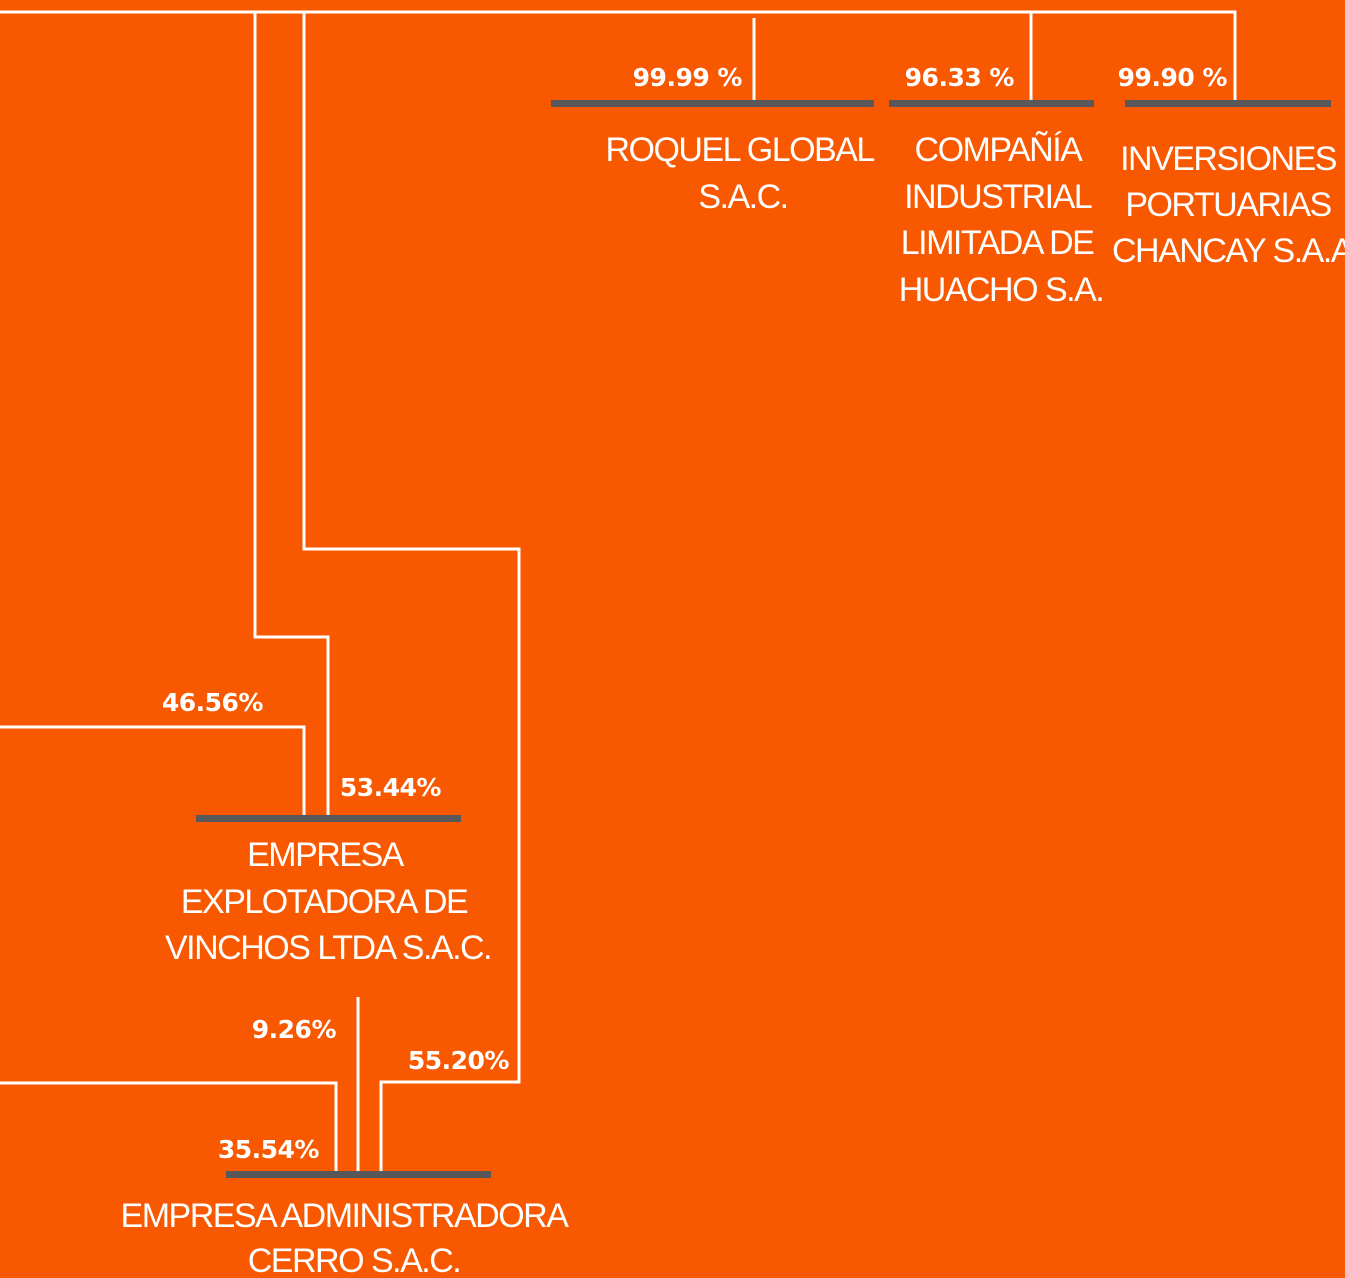  I want to click on vinchos-right-ownership: 53.44%, so click(391, 787).